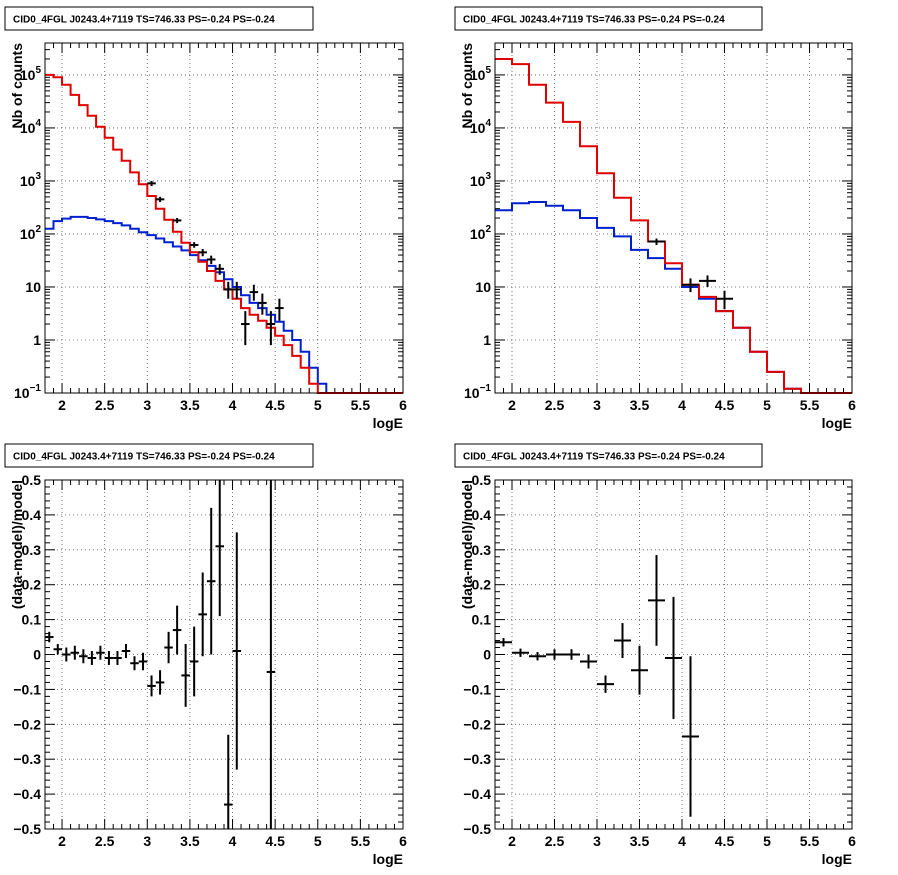 Image resolution: width=898 pixels, height=875 pixels. I want to click on total-model-histogram, so click(224, 233).